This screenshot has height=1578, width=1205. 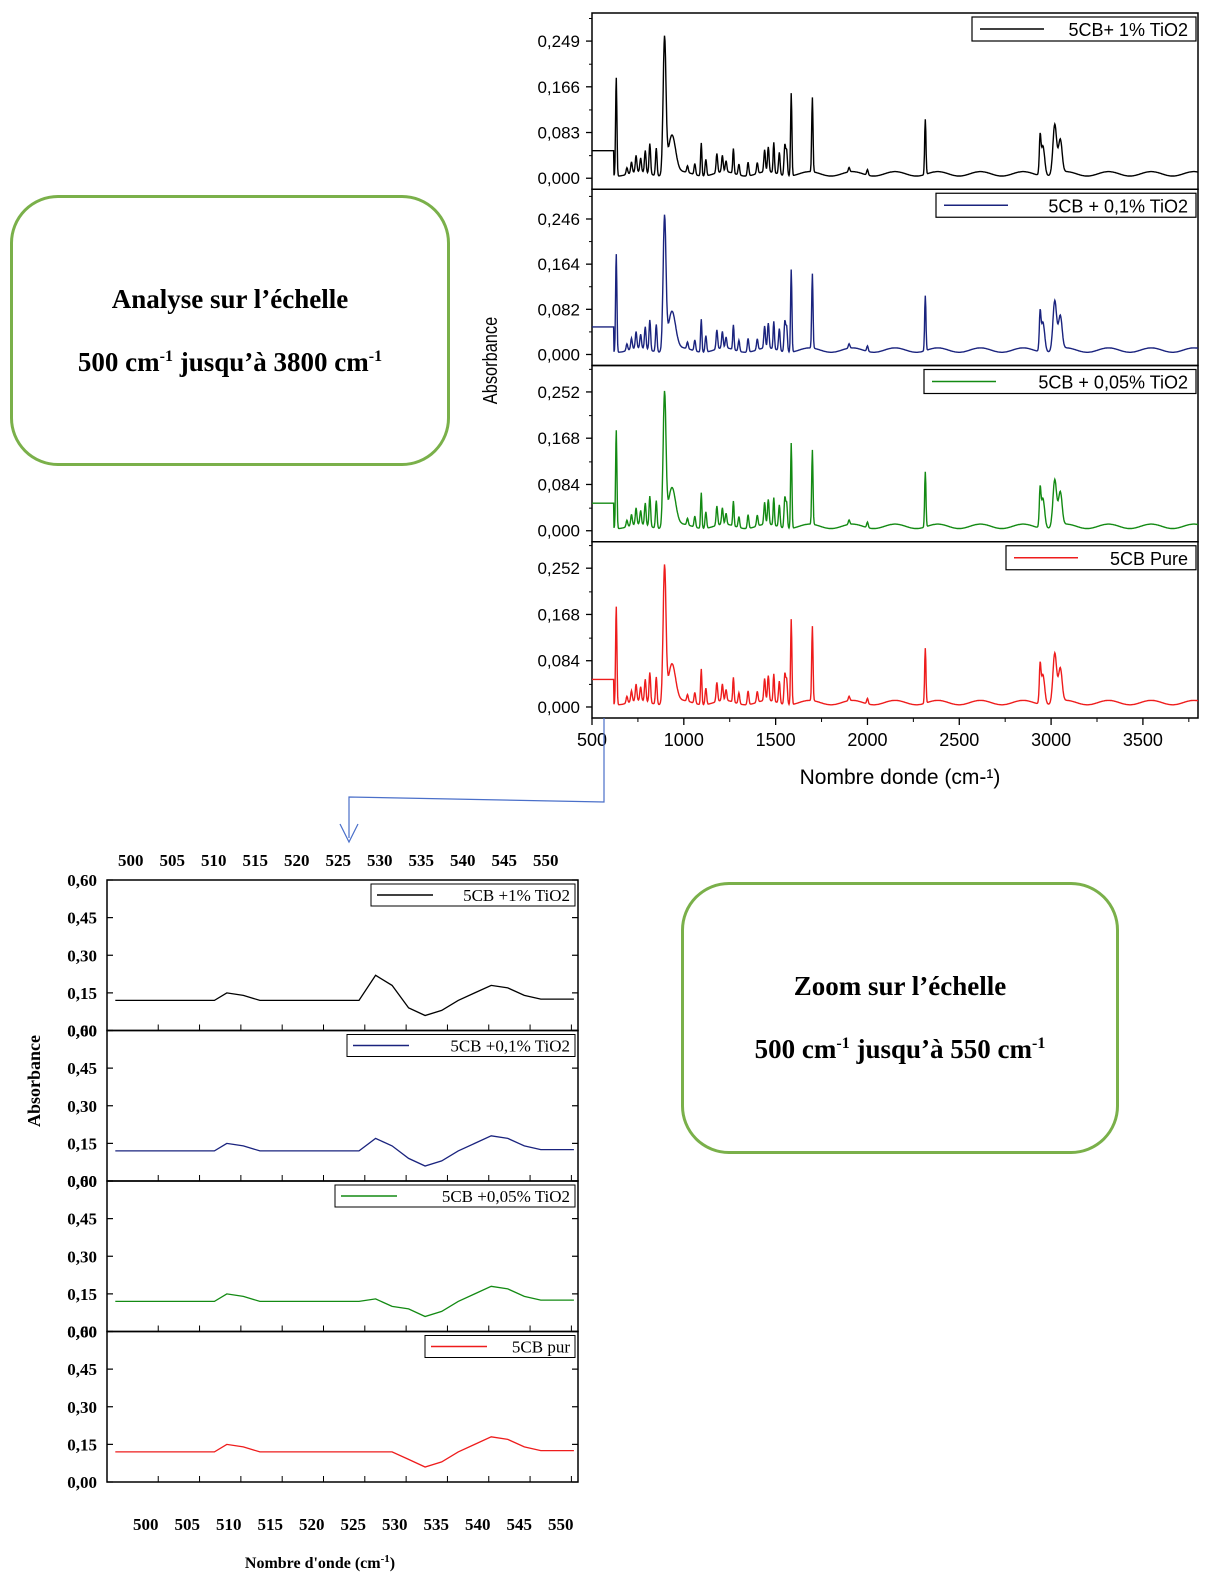 What do you see at coordinates (437, 1524) in the screenshot?
I see `x-tick-label-bottom: 535` at bounding box center [437, 1524].